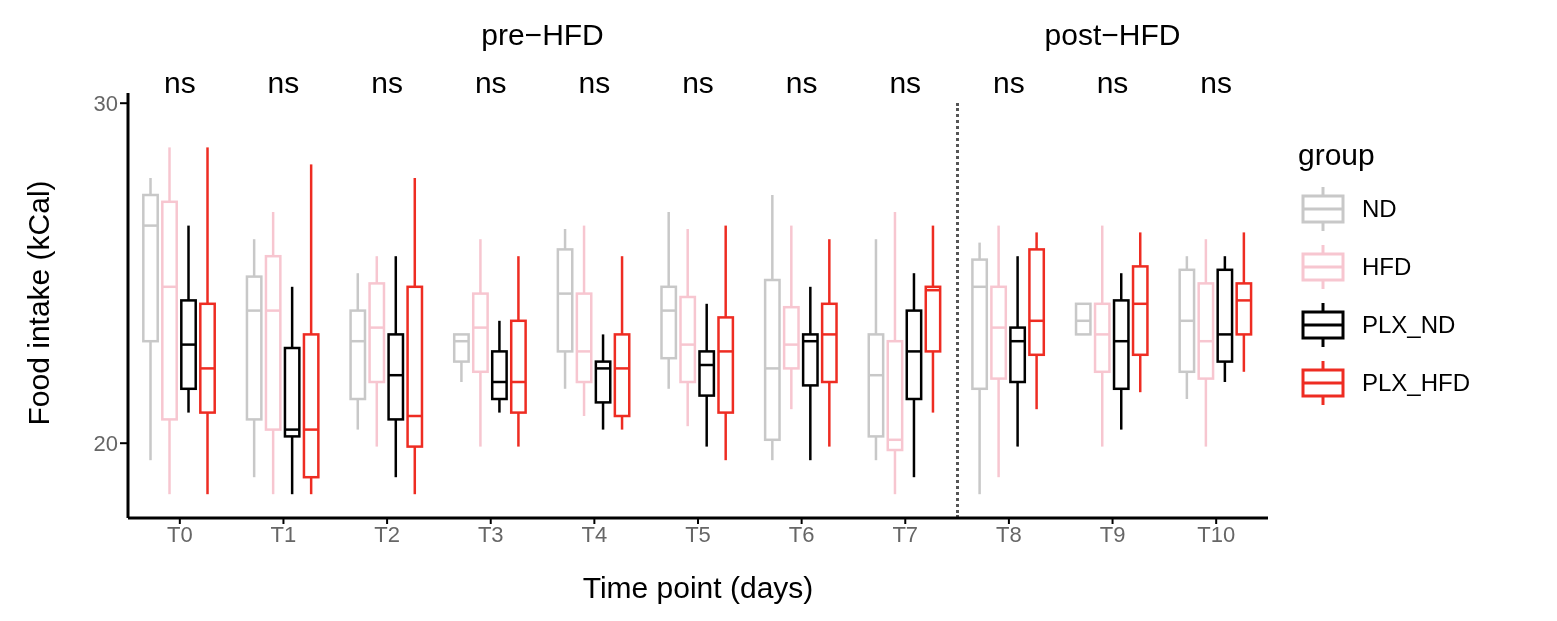  Describe the element at coordinates (179, 534) in the screenshot. I see `x-tick-label: T0` at that location.